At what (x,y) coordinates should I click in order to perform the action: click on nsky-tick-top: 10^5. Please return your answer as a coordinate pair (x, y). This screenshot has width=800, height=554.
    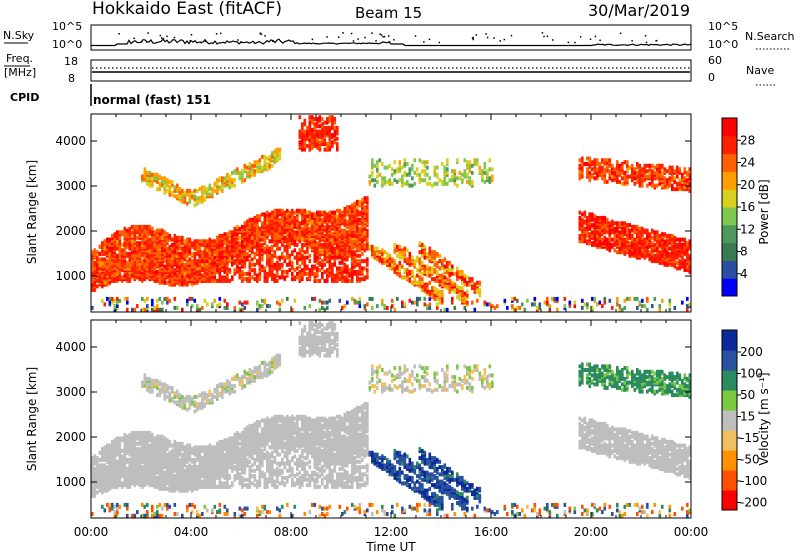
    Looking at the image, I should click on (67, 26).